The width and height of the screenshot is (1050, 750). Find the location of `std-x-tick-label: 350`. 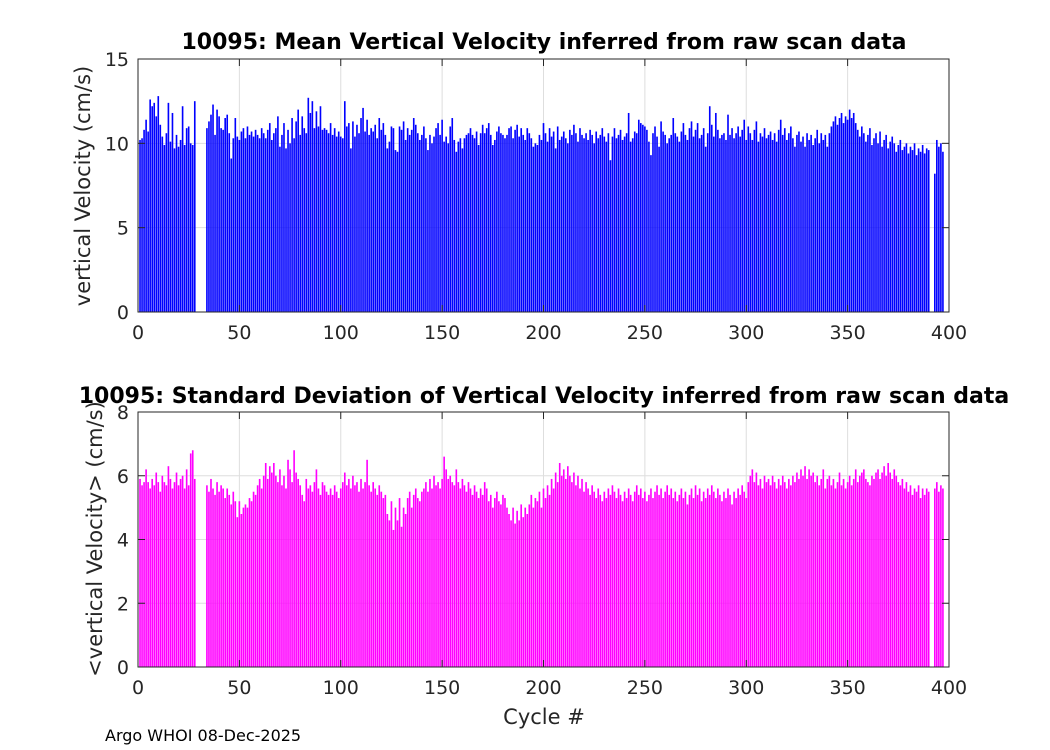

std-x-tick-label: 350 is located at coordinates (847, 688).